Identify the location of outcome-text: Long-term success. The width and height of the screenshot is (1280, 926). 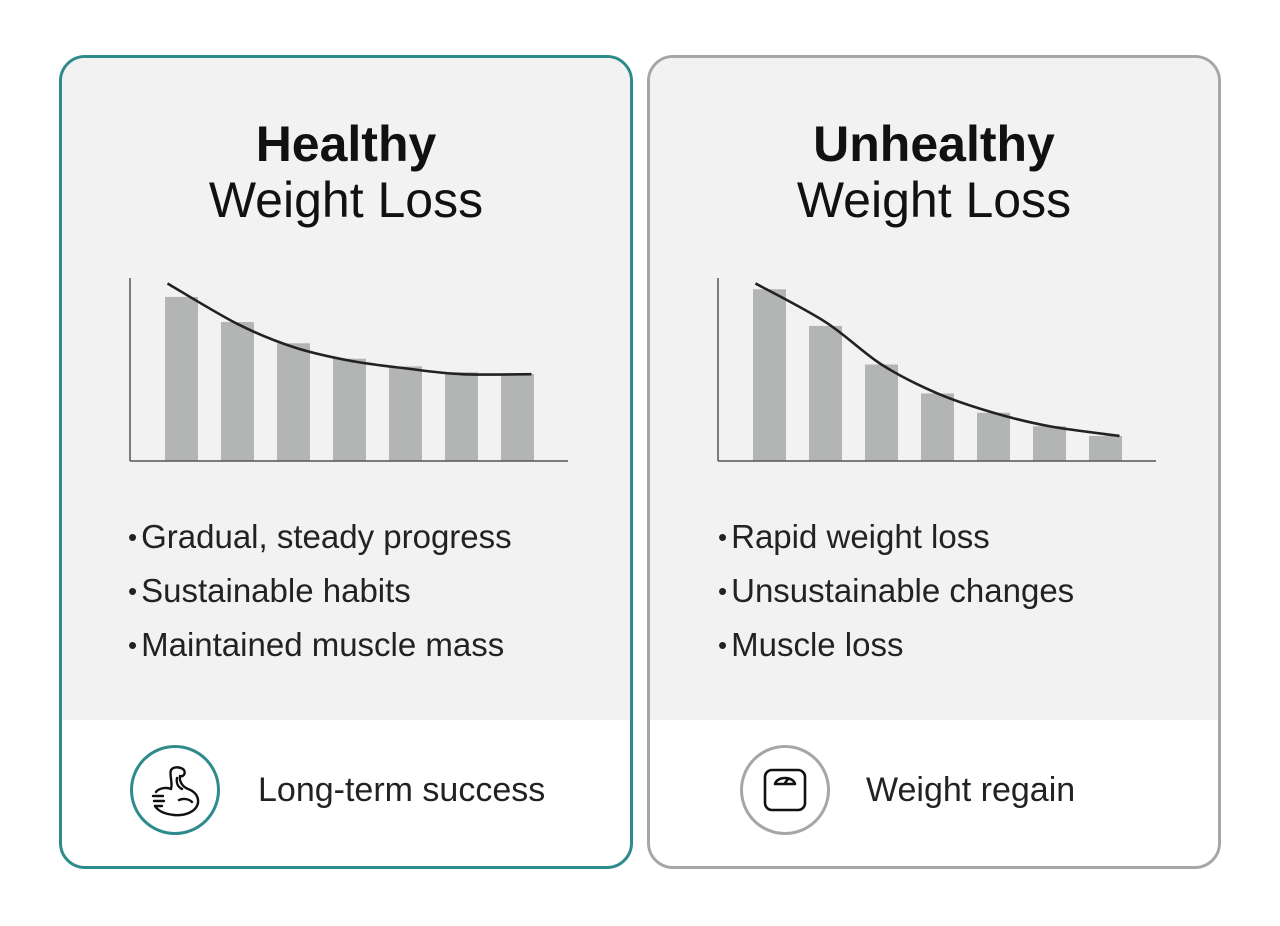
(402, 790).